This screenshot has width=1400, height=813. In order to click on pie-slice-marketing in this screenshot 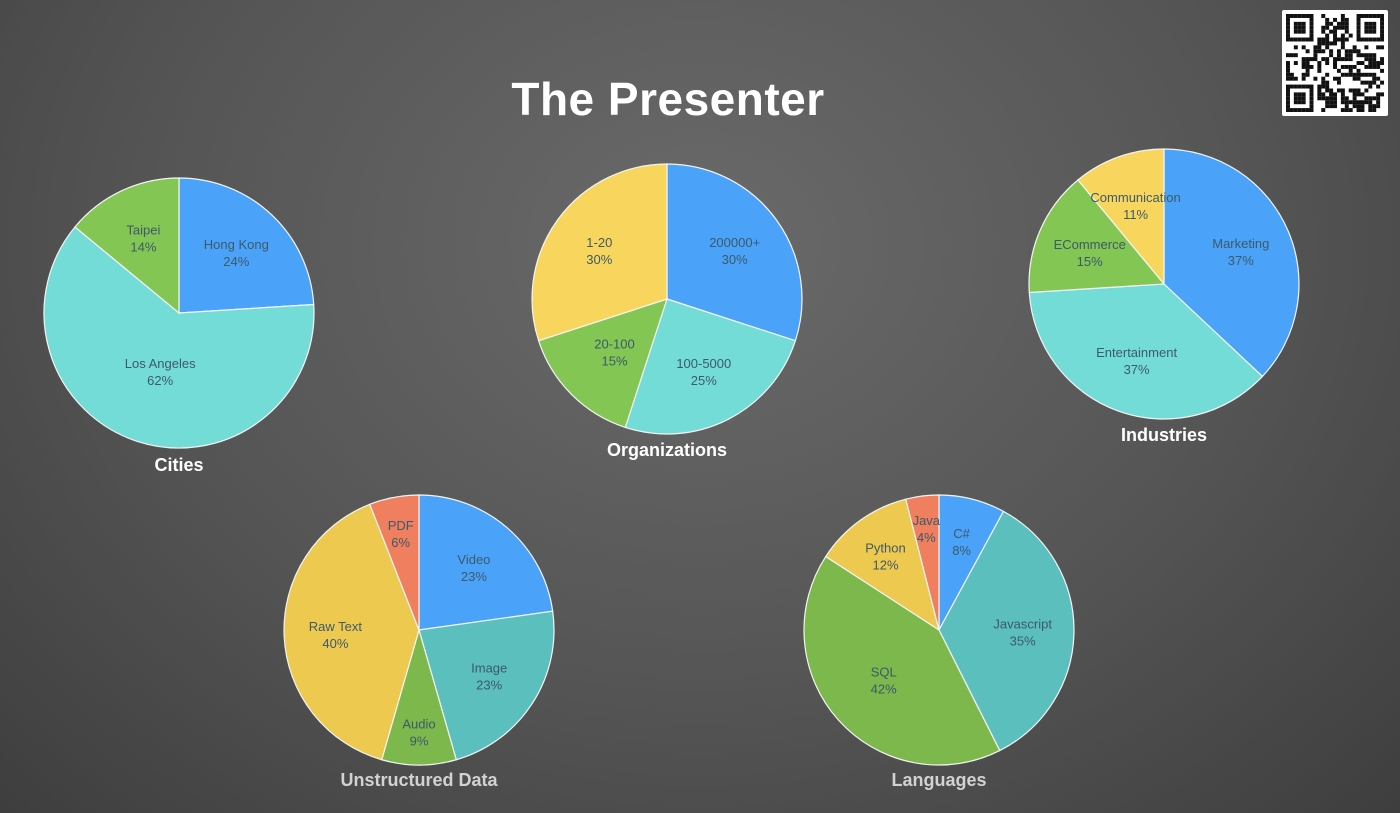, I will do `click(1231, 263)`.